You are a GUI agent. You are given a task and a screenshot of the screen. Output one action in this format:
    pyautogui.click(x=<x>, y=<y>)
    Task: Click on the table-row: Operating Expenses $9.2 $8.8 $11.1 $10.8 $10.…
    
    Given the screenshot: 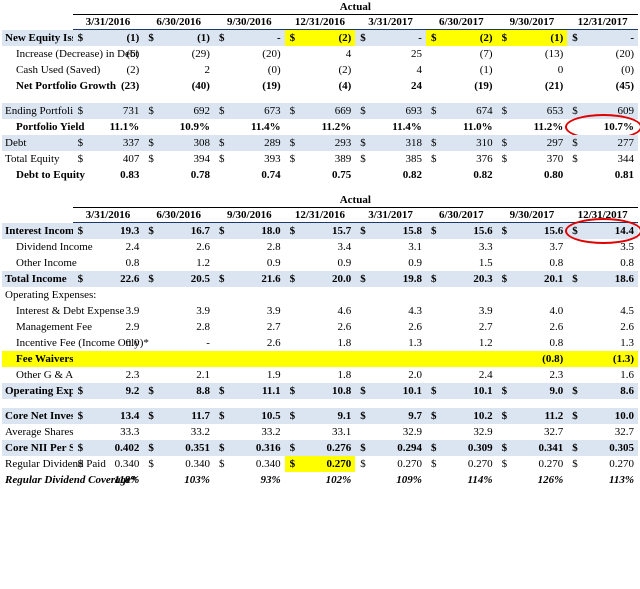 What is the action you would take?
    pyautogui.click(x=320, y=391)
    